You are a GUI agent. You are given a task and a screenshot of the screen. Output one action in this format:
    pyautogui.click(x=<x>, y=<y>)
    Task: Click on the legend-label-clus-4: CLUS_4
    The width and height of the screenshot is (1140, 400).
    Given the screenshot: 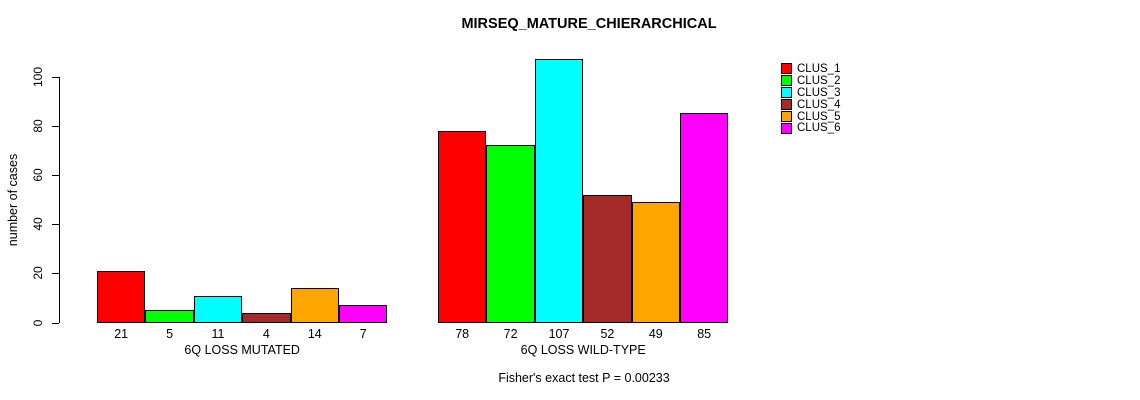 What is the action you would take?
    pyautogui.click(x=819, y=104)
    